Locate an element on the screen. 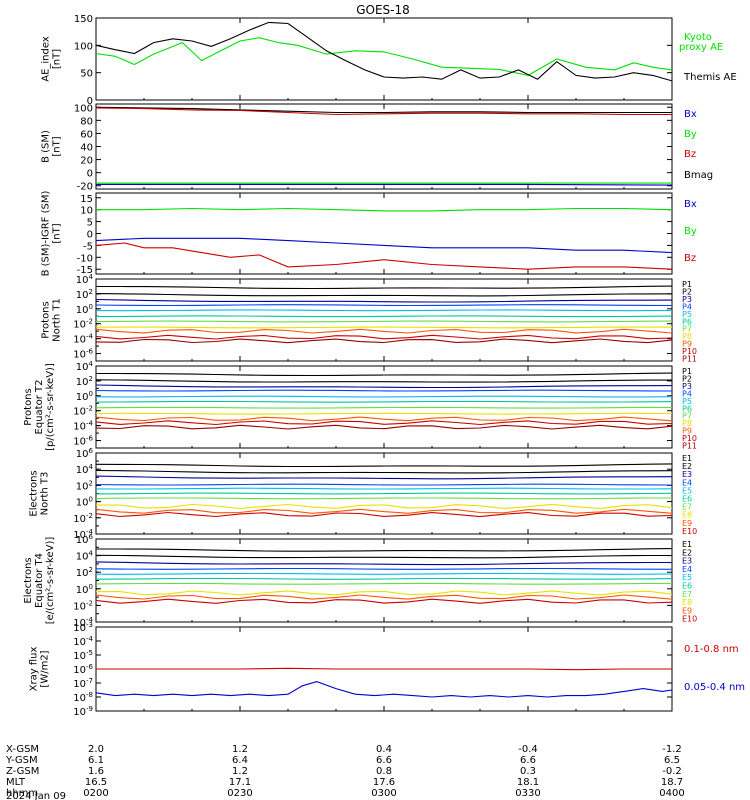 The height and width of the screenshot is (800, 750). y-axis-label-line: [p/(cm²-s-sr-keV)] is located at coordinates (50, 407).